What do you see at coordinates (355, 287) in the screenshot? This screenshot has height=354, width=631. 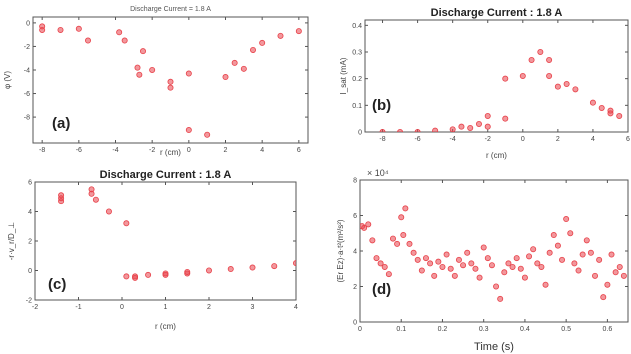 I see `y-tick-label: 2` at bounding box center [355, 287].